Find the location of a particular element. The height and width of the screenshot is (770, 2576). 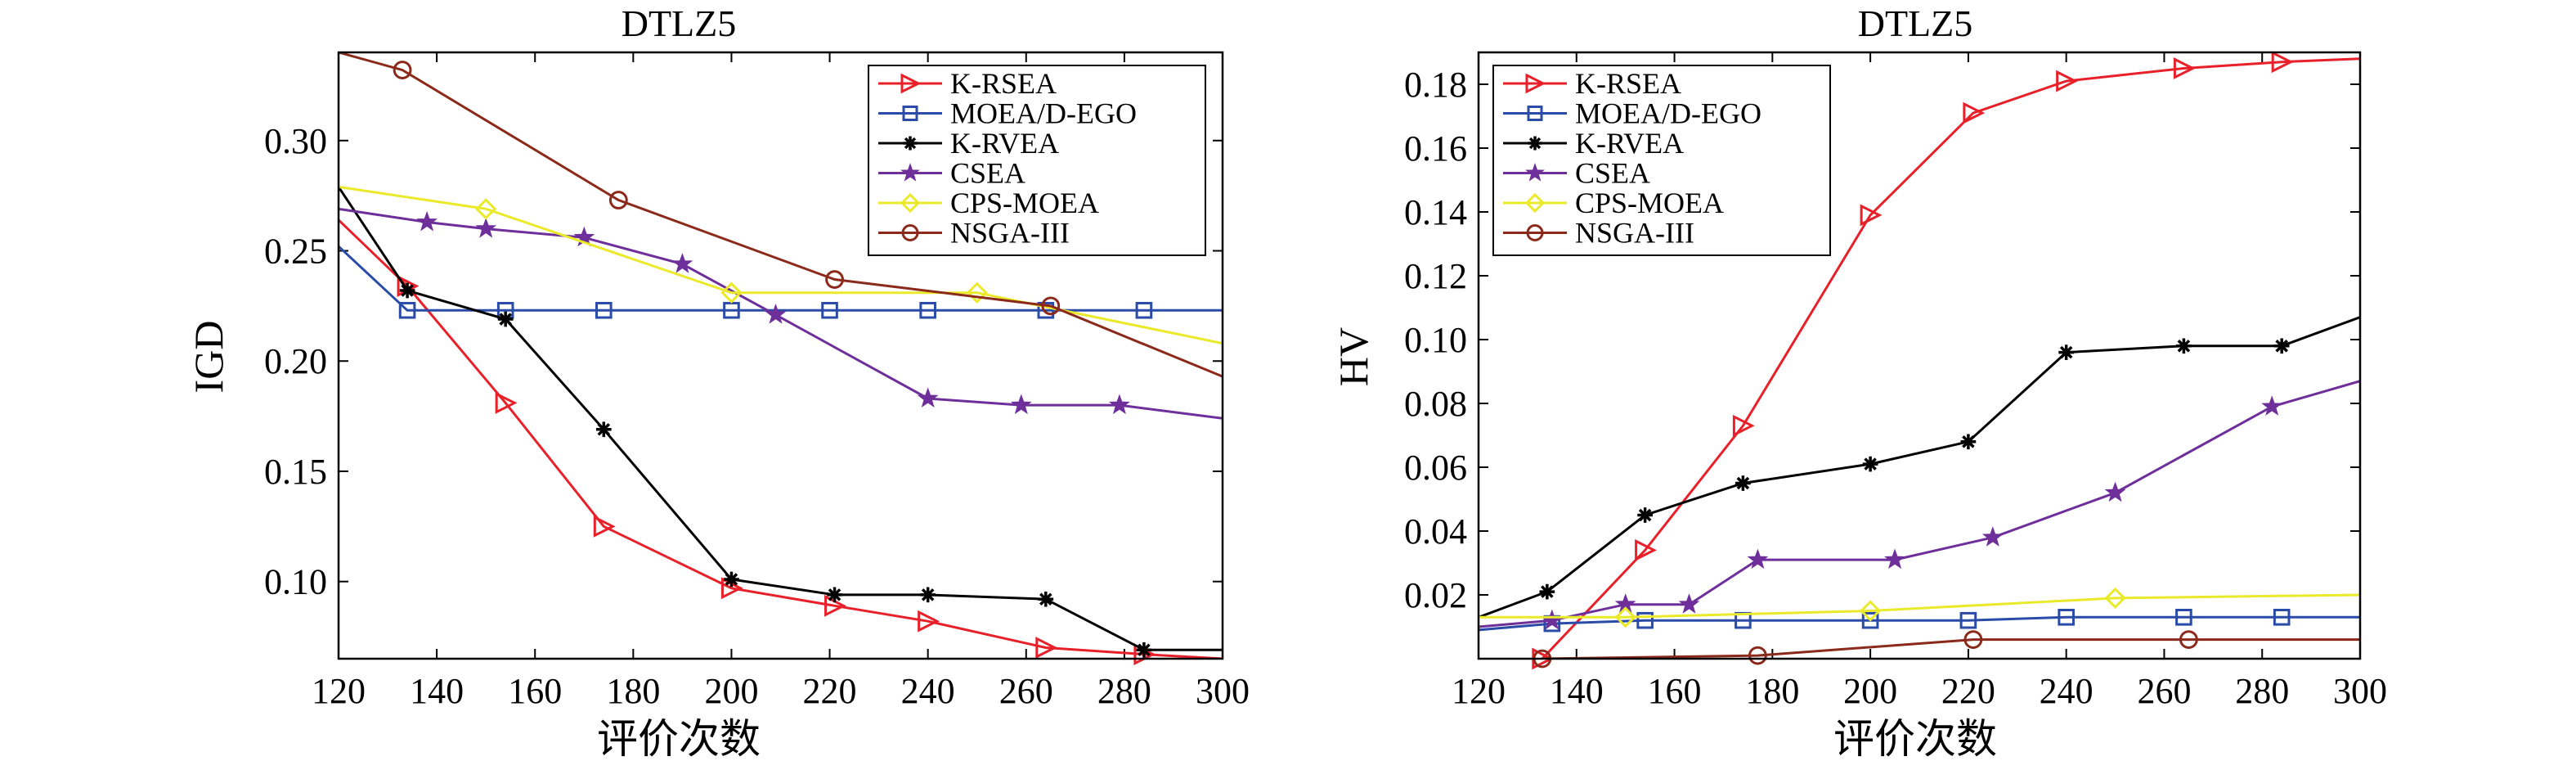

legend-label: K-RVEA is located at coordinates (1630, 143).